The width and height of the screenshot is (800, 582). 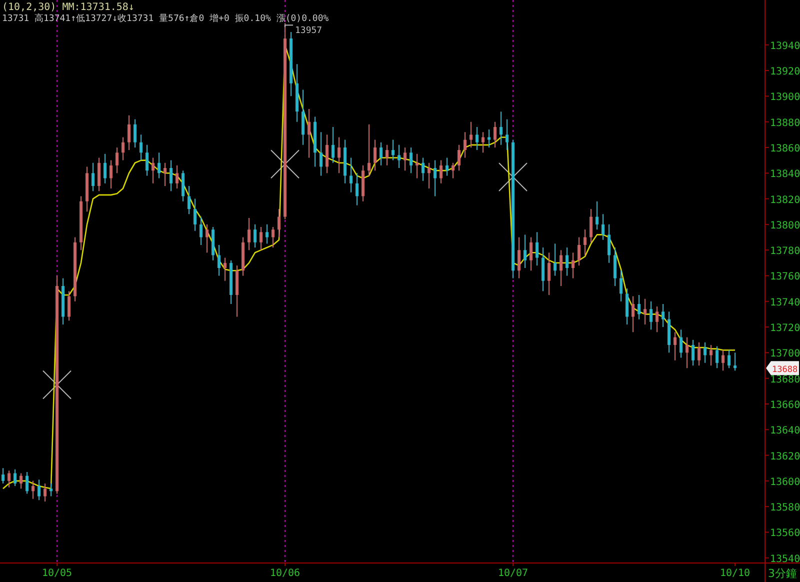 I want to click on y-tick-label: 13820, so click(x=785, y=200).